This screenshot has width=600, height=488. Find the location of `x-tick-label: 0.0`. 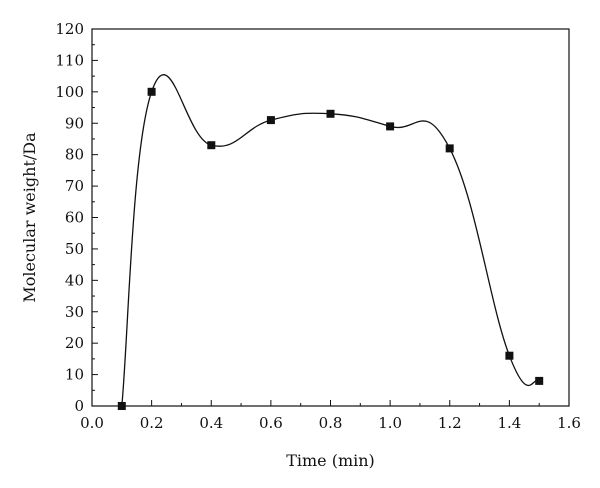

x-tick-label: 0.0 is located at coordinates (92, 423).